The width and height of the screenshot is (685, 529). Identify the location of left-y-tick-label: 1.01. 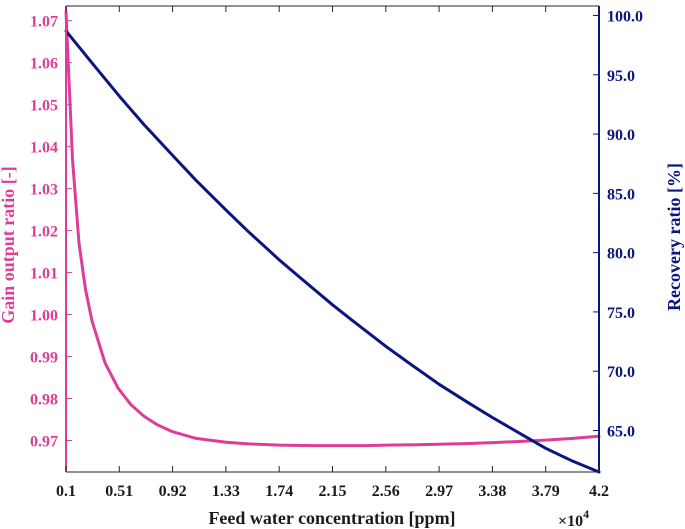
(44, 274).